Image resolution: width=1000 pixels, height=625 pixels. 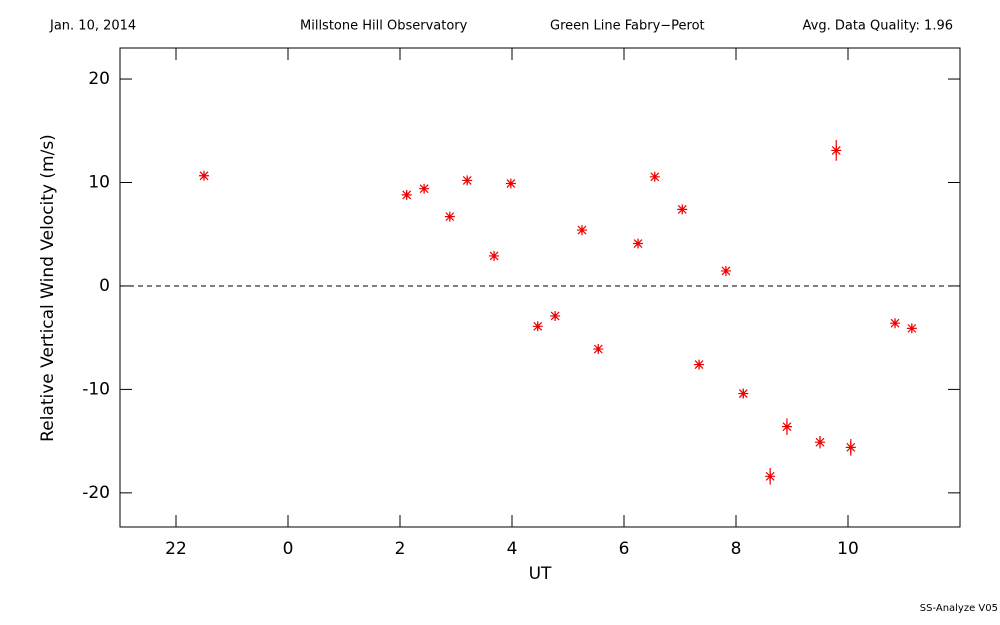 What do you see at coordinates (512, 549) in the screenshot?
I see `x-tick-label: 4` at bounding box center [512, 549].